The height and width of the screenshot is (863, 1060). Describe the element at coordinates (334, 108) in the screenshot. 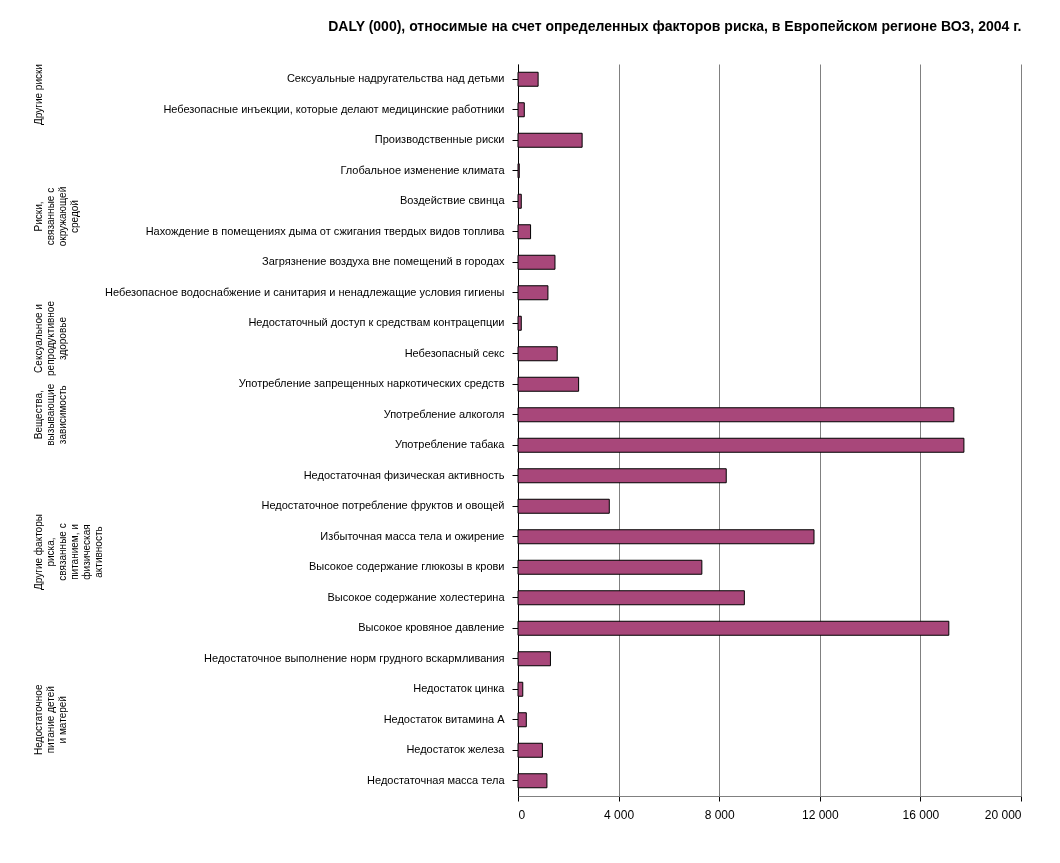

I see `y-tick-label: Небезопасные инъекции, которые делают медицинские работники` at that location.